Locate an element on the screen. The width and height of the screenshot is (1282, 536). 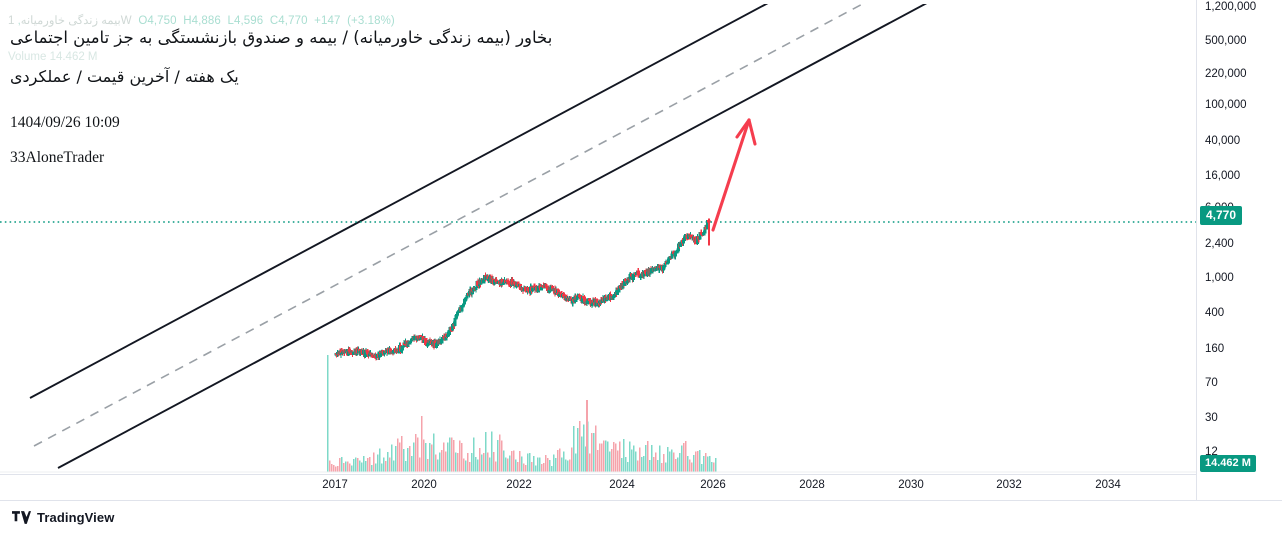
annotation-subtitle: یک هفته / آخرین قیمت / عملکردی is located at coordinates (124, 76).